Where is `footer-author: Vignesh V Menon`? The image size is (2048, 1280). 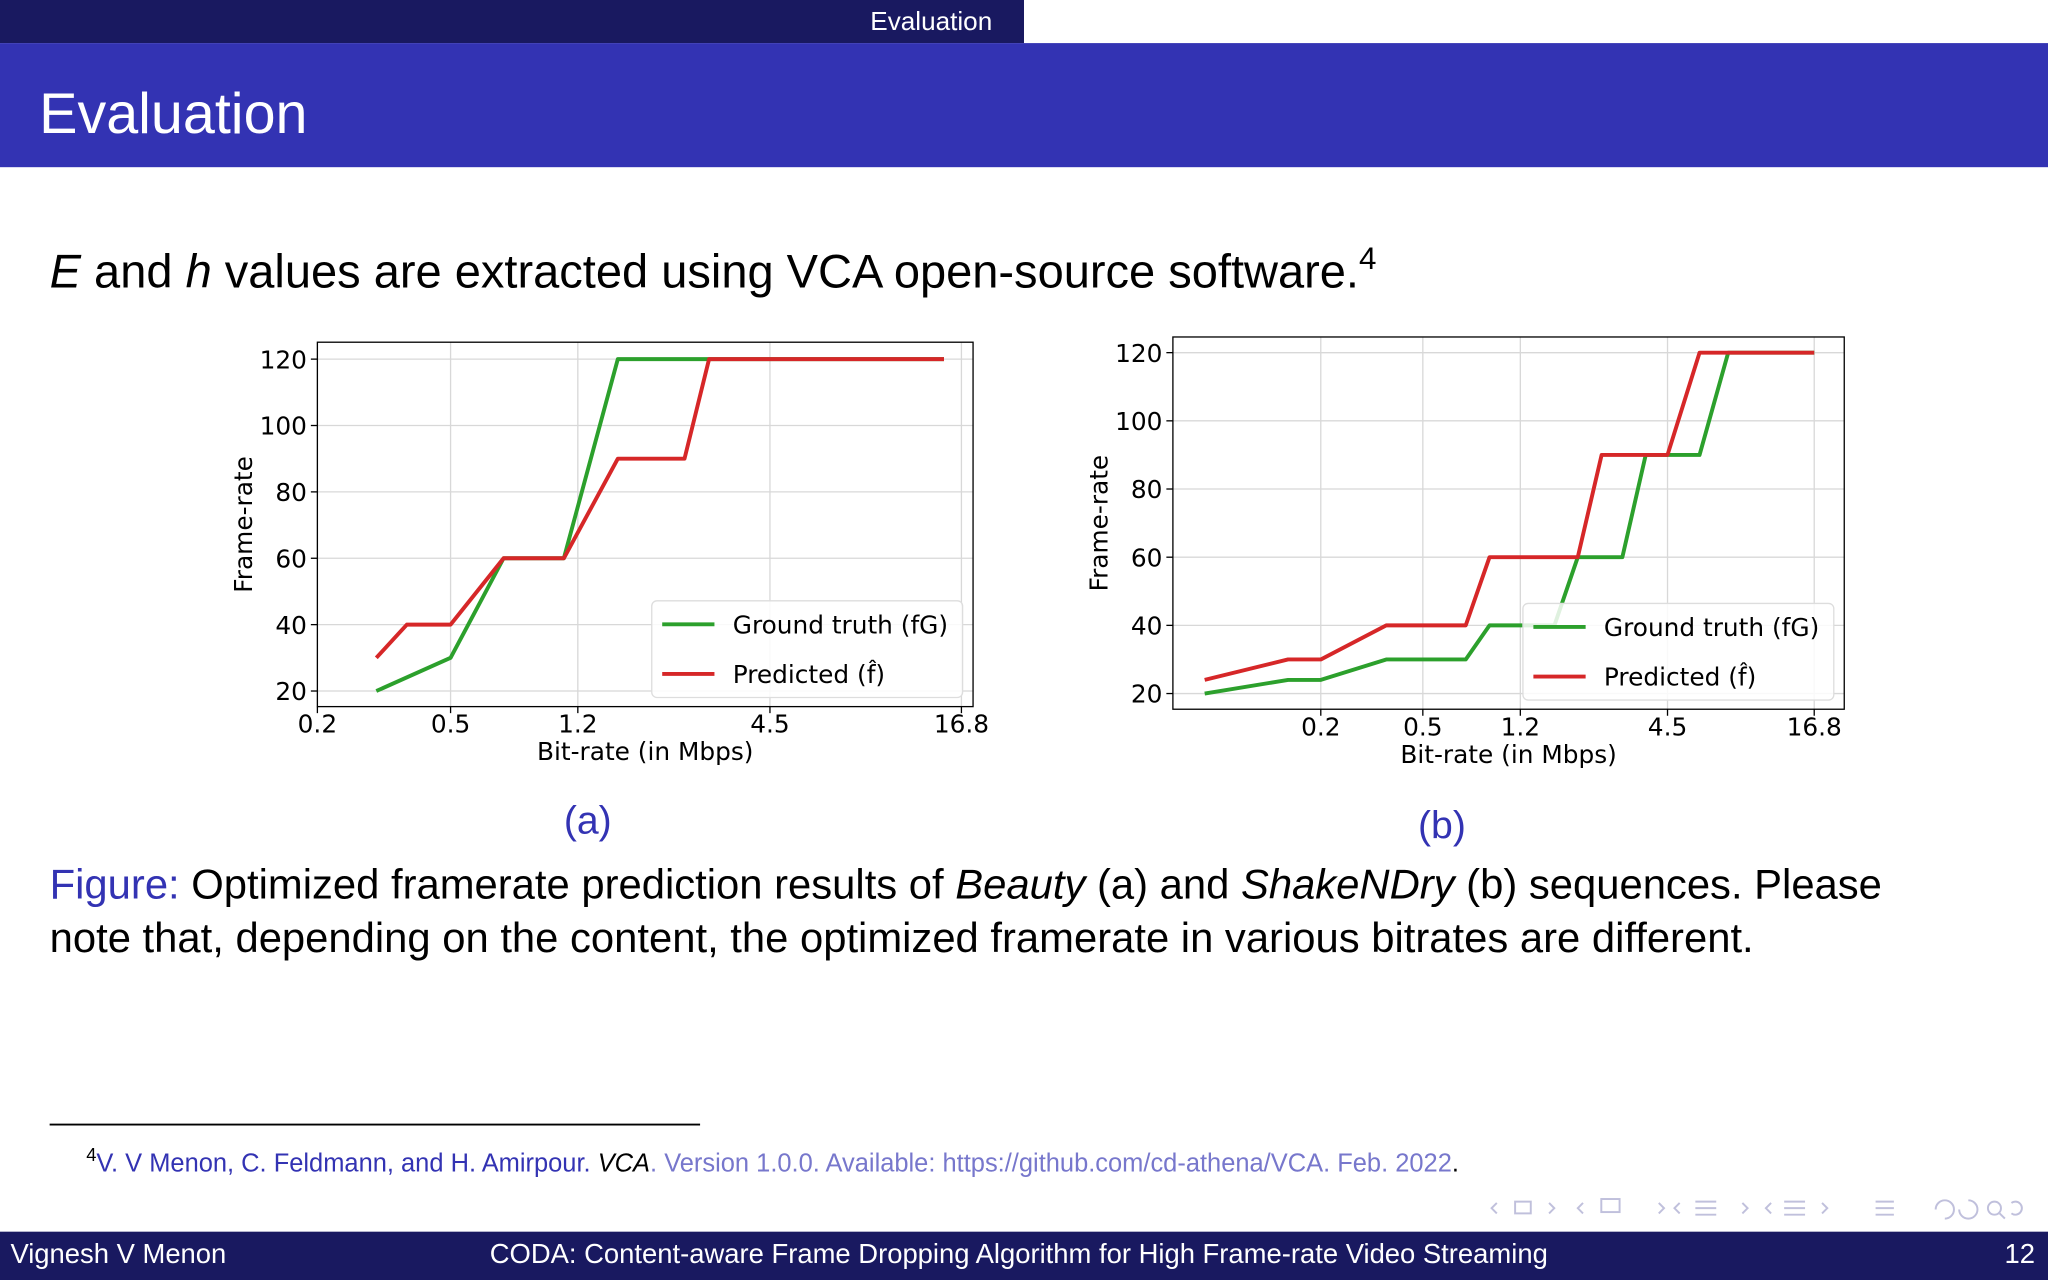
footer-author: Vignesh V Menon is located at coordinates (118, 1253).